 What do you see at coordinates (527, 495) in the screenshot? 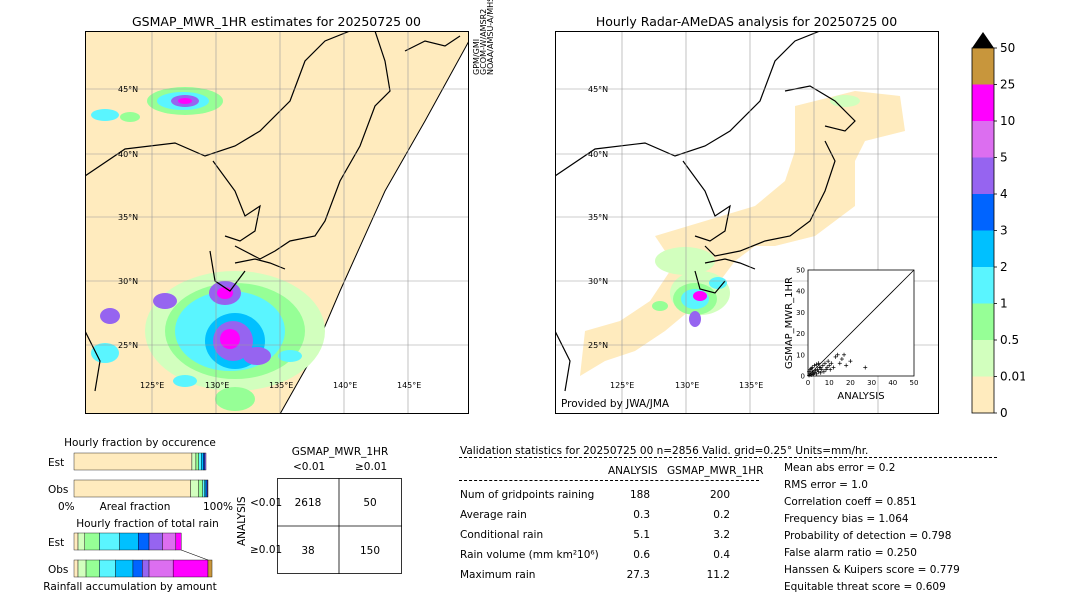
I see `validation-row-label: Num of gridpoints raining` at bounding box center [527, 495].